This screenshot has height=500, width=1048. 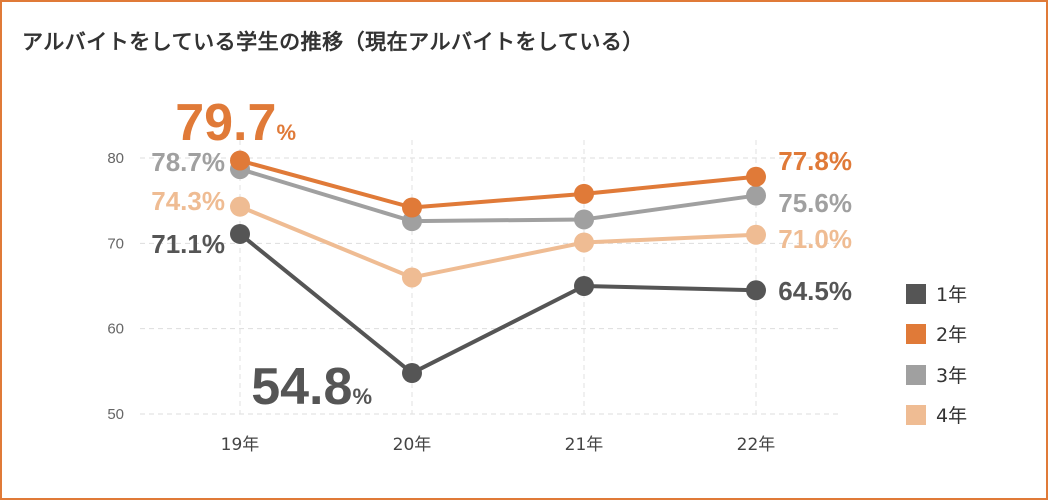 What do you see at coordinates (951, 416) in the screenshot?
I see `legend-label: 4年` at bounding box center [951, 416].